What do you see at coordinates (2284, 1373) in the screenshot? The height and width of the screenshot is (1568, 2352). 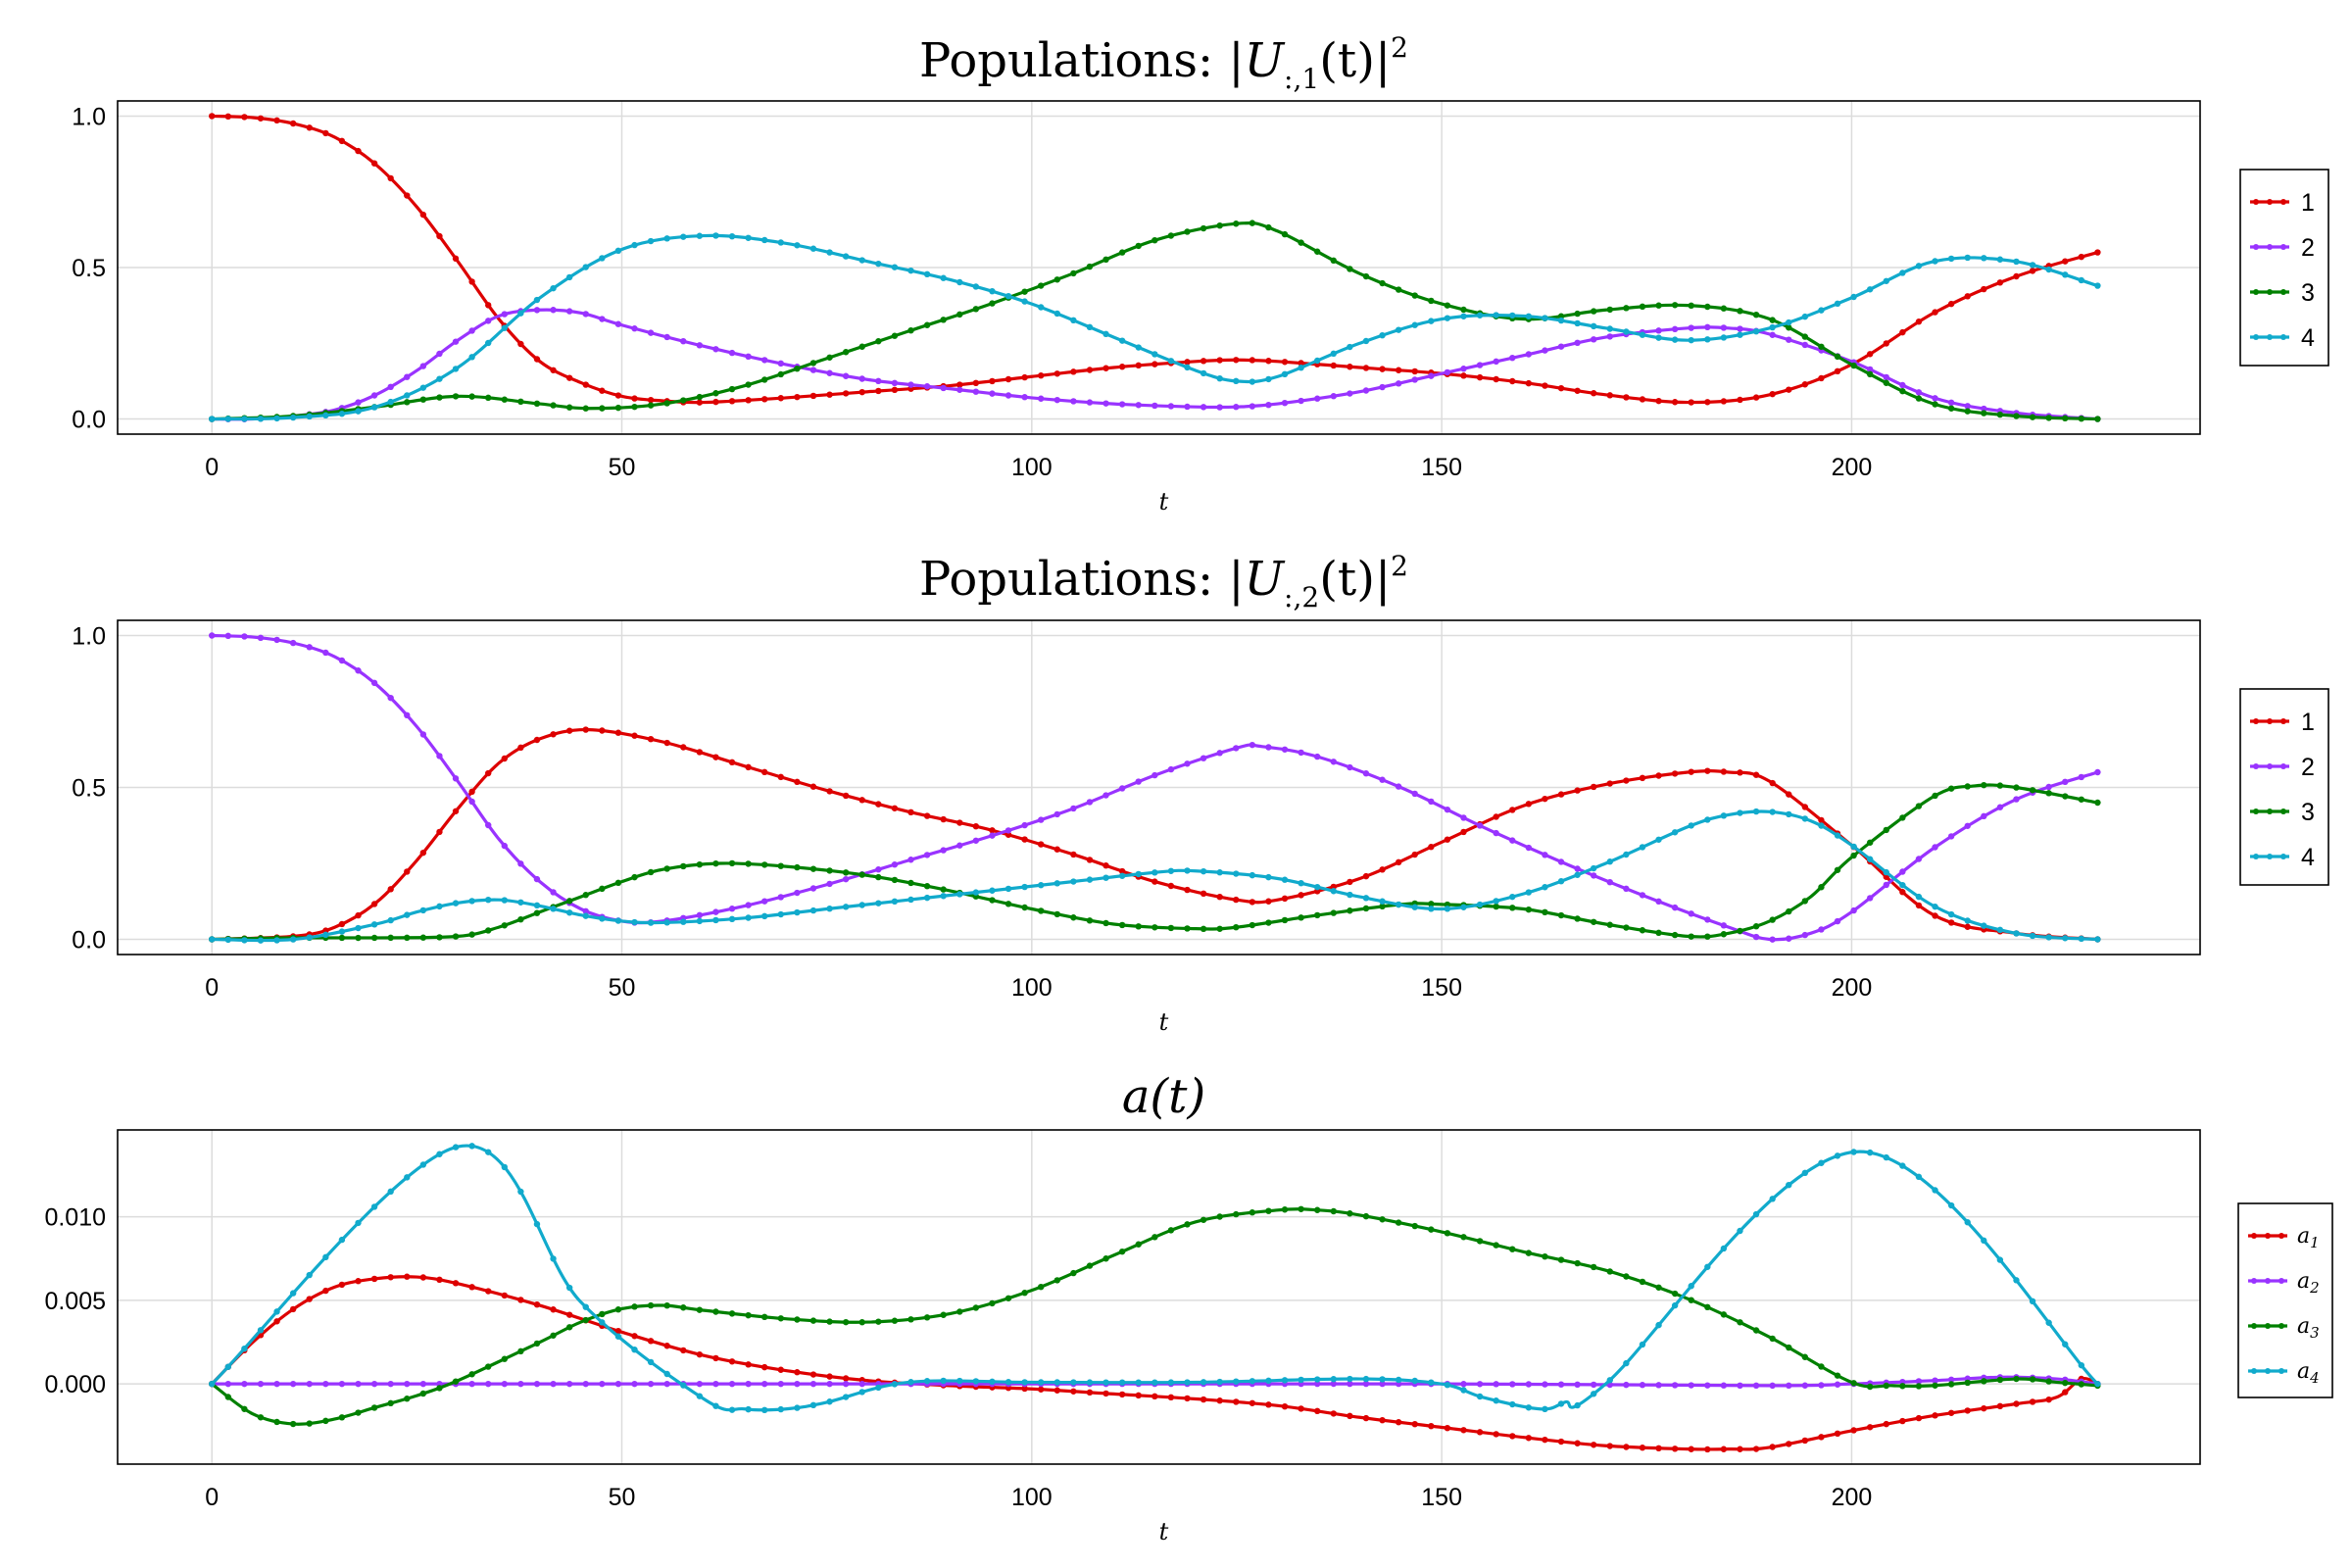 I see `legend-item-4: a4` at bounding box center [2284, 1373].